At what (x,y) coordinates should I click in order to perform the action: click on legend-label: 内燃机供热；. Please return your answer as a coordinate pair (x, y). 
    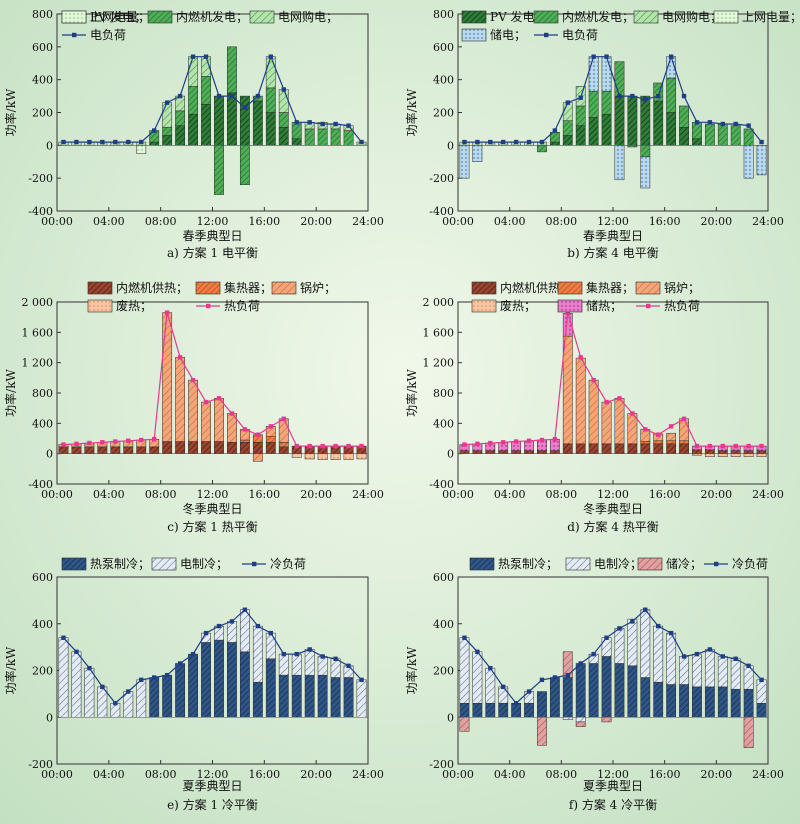
    Looking at the image, I should click on (152, 287).